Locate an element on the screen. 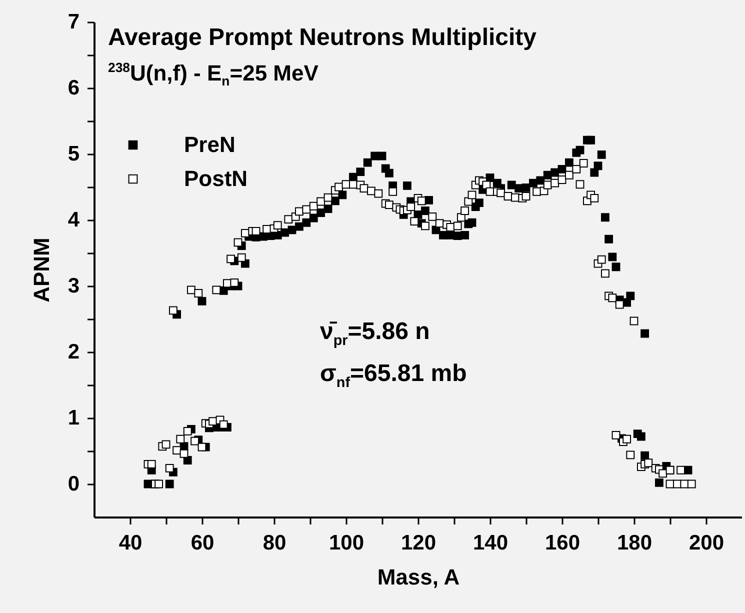 This screenshot has width=745, height=613. y-tick-label: 5 is located at coordinates (74, 154).